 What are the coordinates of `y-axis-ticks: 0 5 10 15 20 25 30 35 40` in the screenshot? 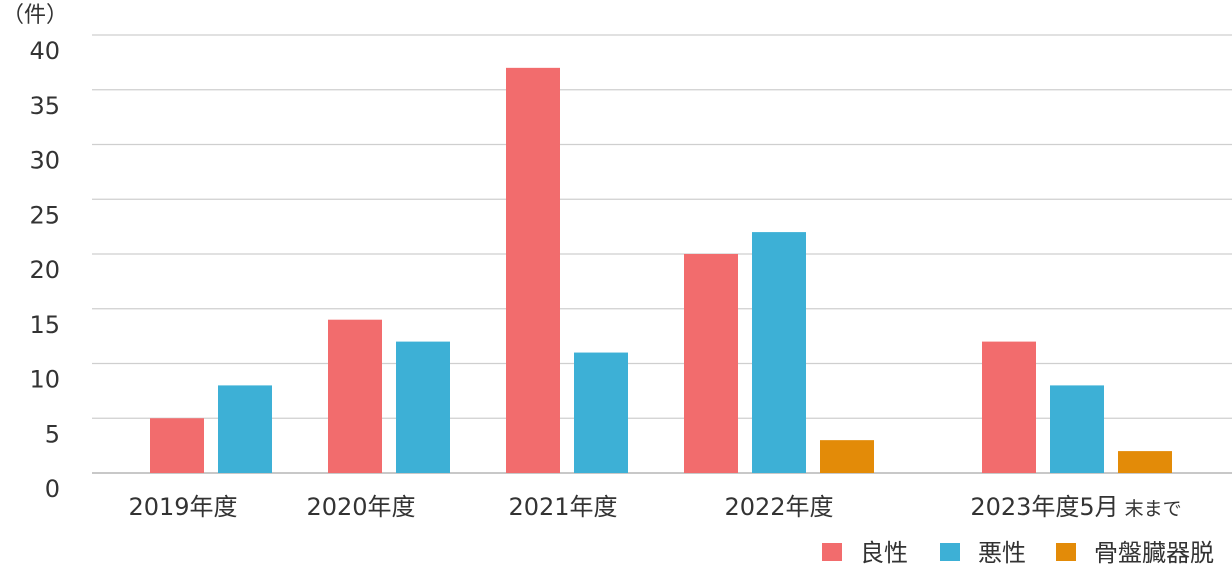 It's located at (44, 270).